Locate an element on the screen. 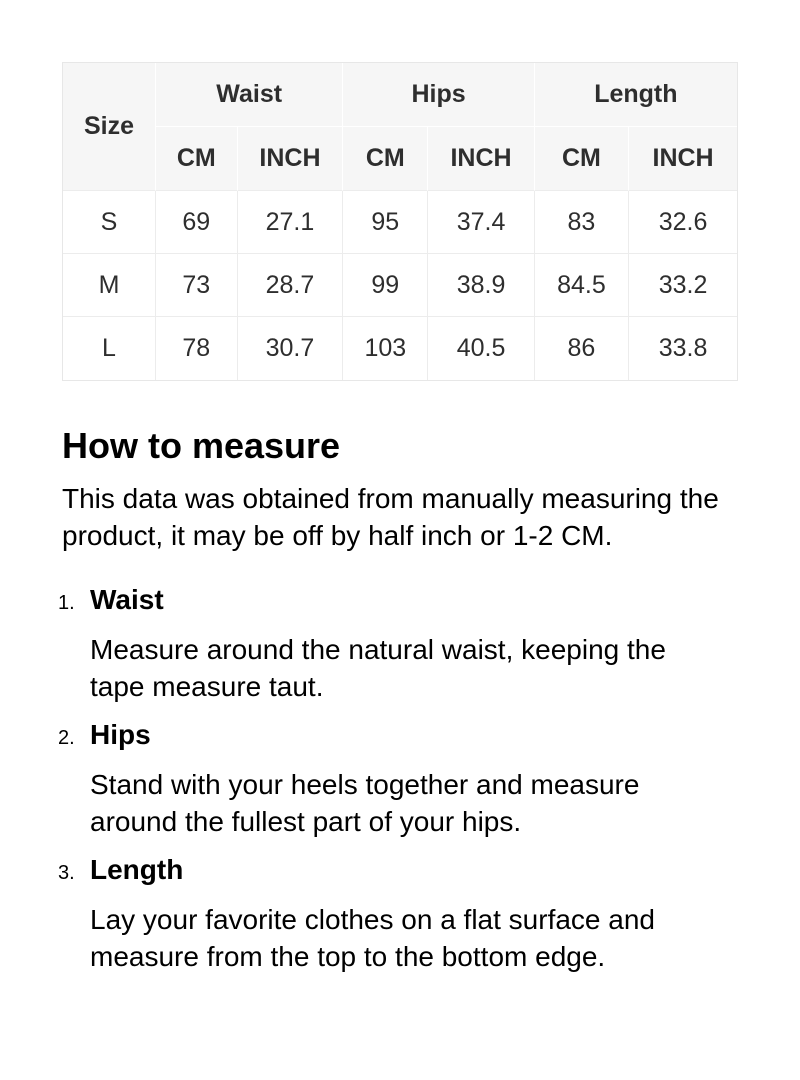  table-row-size-s: S 69 27.1 95 37.4 83 32.6 is located at coordinates (400, 222).